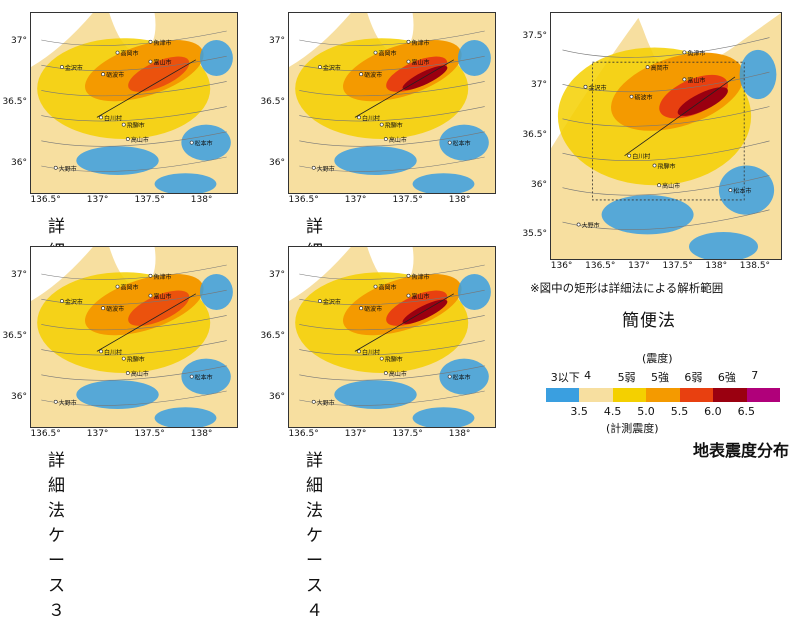 The width and height of the screenshot is (803, 621). What do you see at coordinates (134, 337) in the screenshot?
I see `map-case3: 魚津市 高岡市 富山市 金沢市 砺波市 白川村 飛騨市 高山市 松本市 大野市` at bounding box center [134, 337].